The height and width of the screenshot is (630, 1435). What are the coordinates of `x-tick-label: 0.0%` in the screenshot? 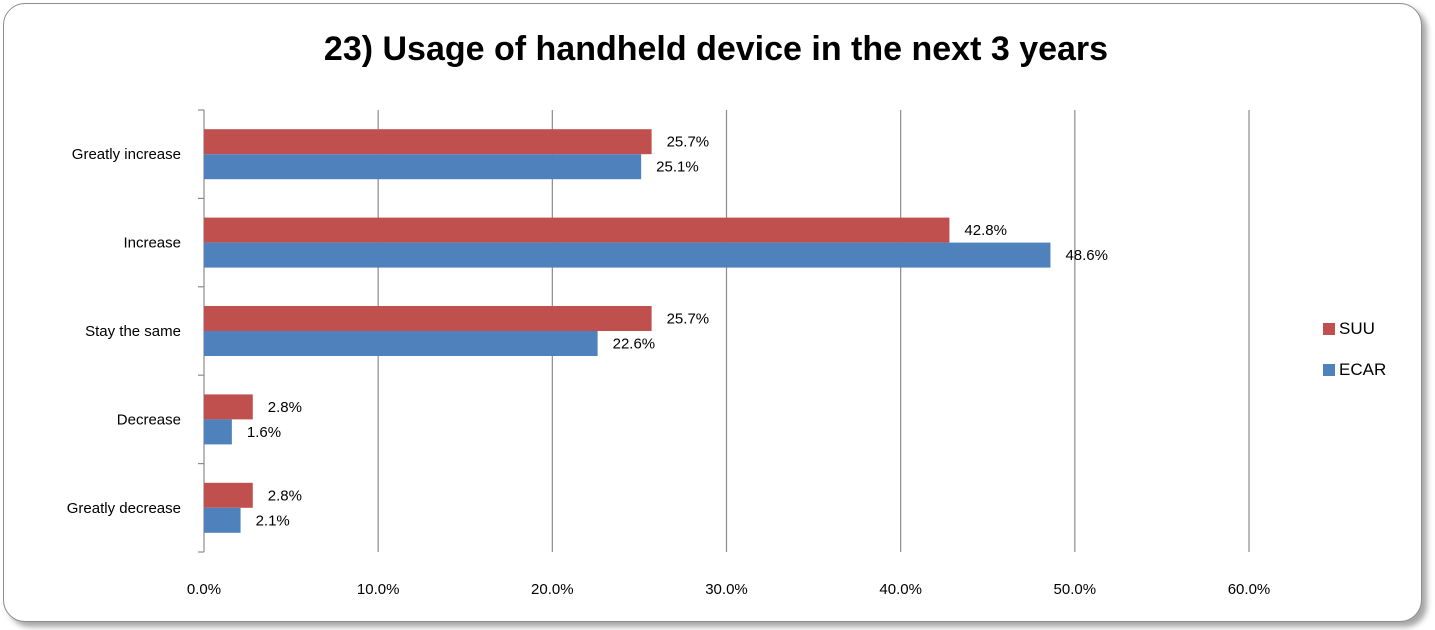 It's located at (204, 589).